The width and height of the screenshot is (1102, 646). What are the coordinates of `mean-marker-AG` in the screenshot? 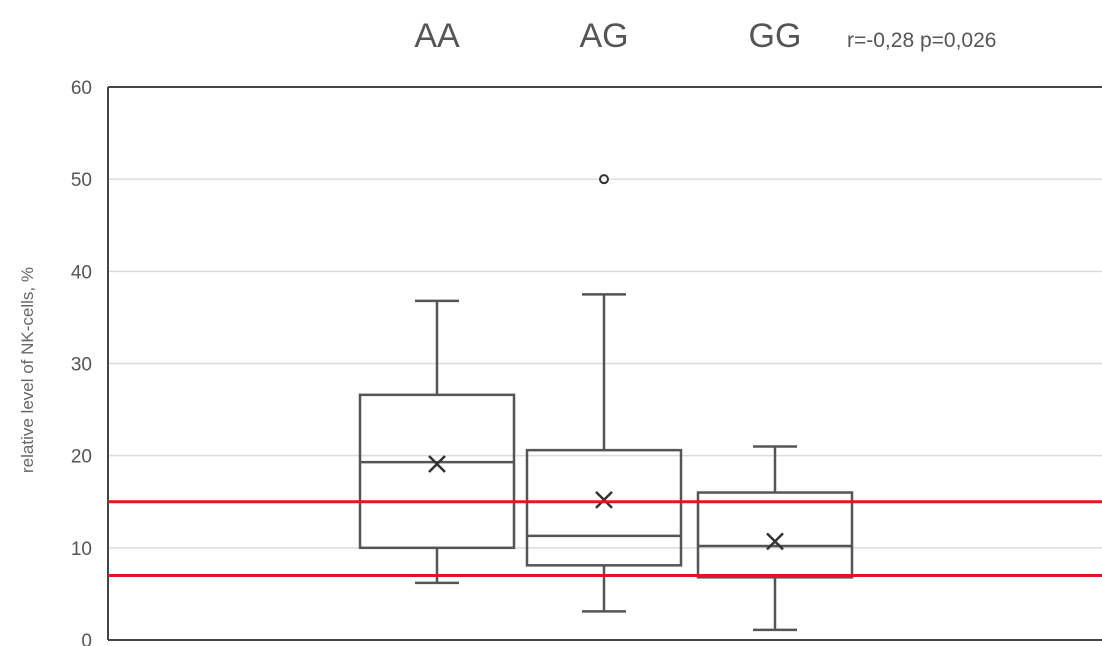 It's located at (604, 500).